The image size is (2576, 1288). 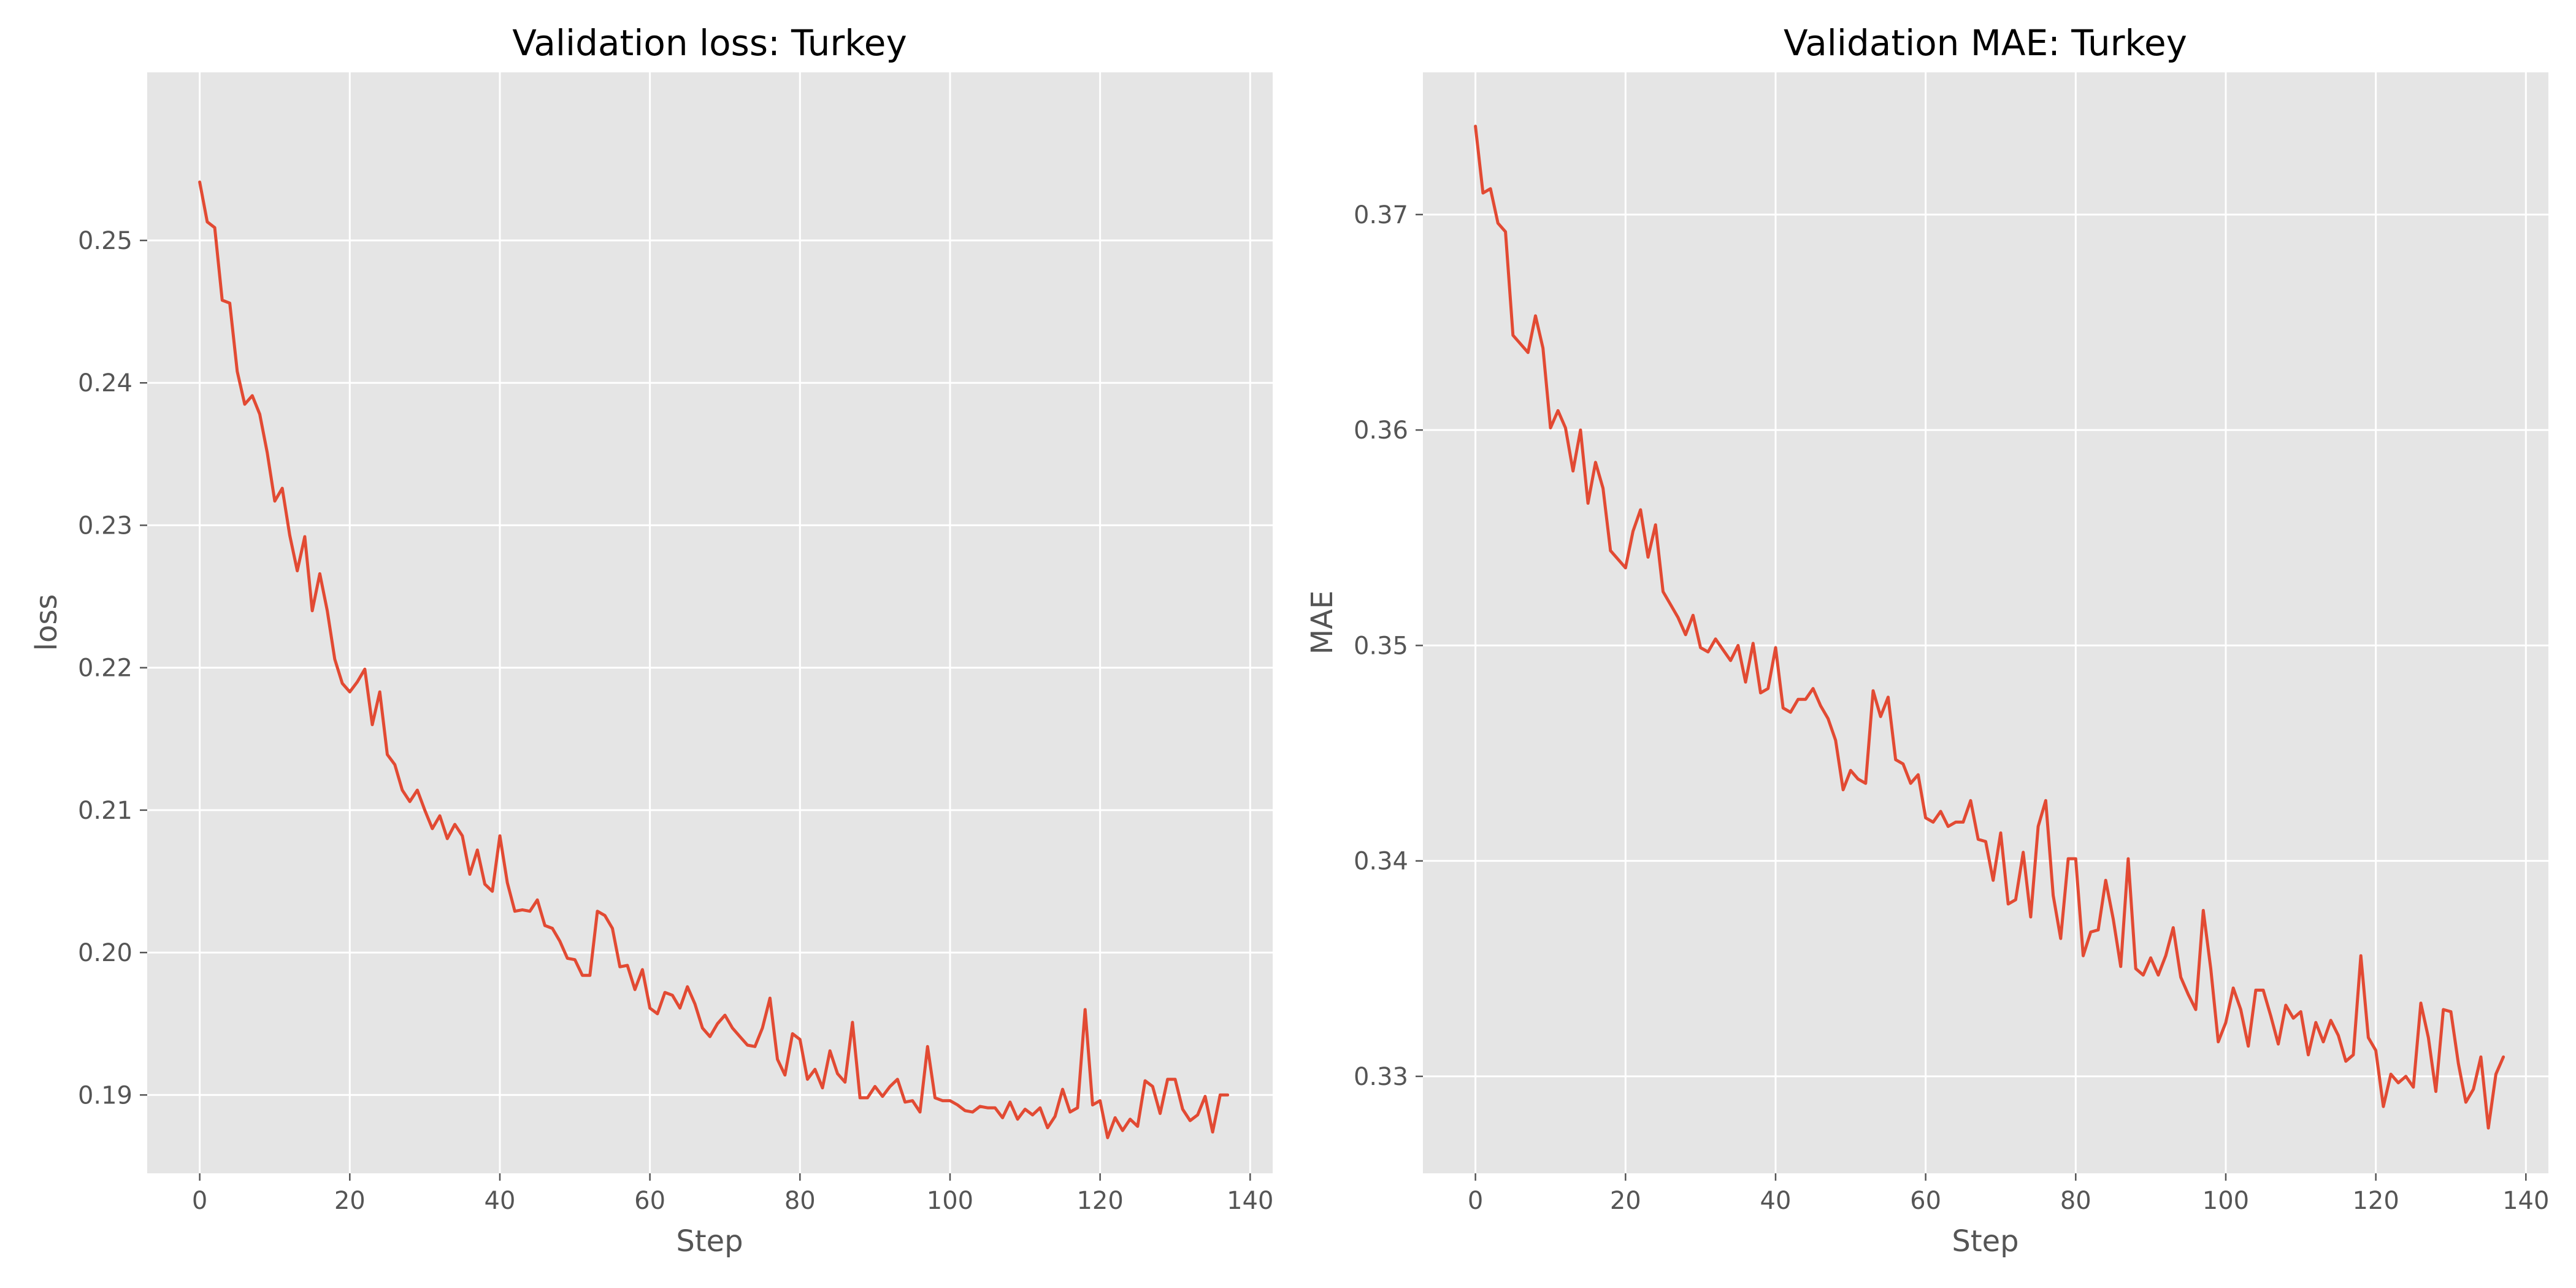 What do you see at coordinates (1625, 1201) in the screenshot?
I see `mae-x-tick-label: 20` at bounding box center [1625, 1201].